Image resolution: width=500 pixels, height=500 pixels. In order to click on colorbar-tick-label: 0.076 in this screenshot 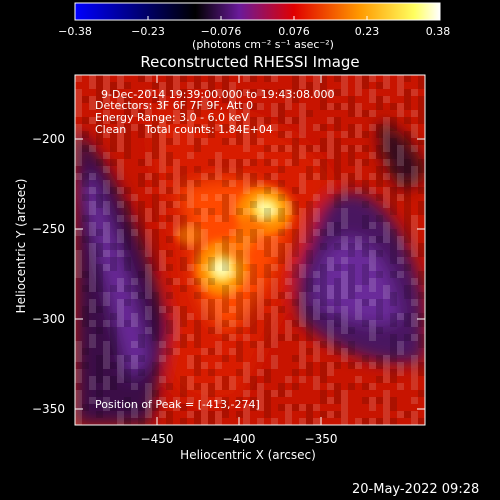, I will do `click(294, 31)`.